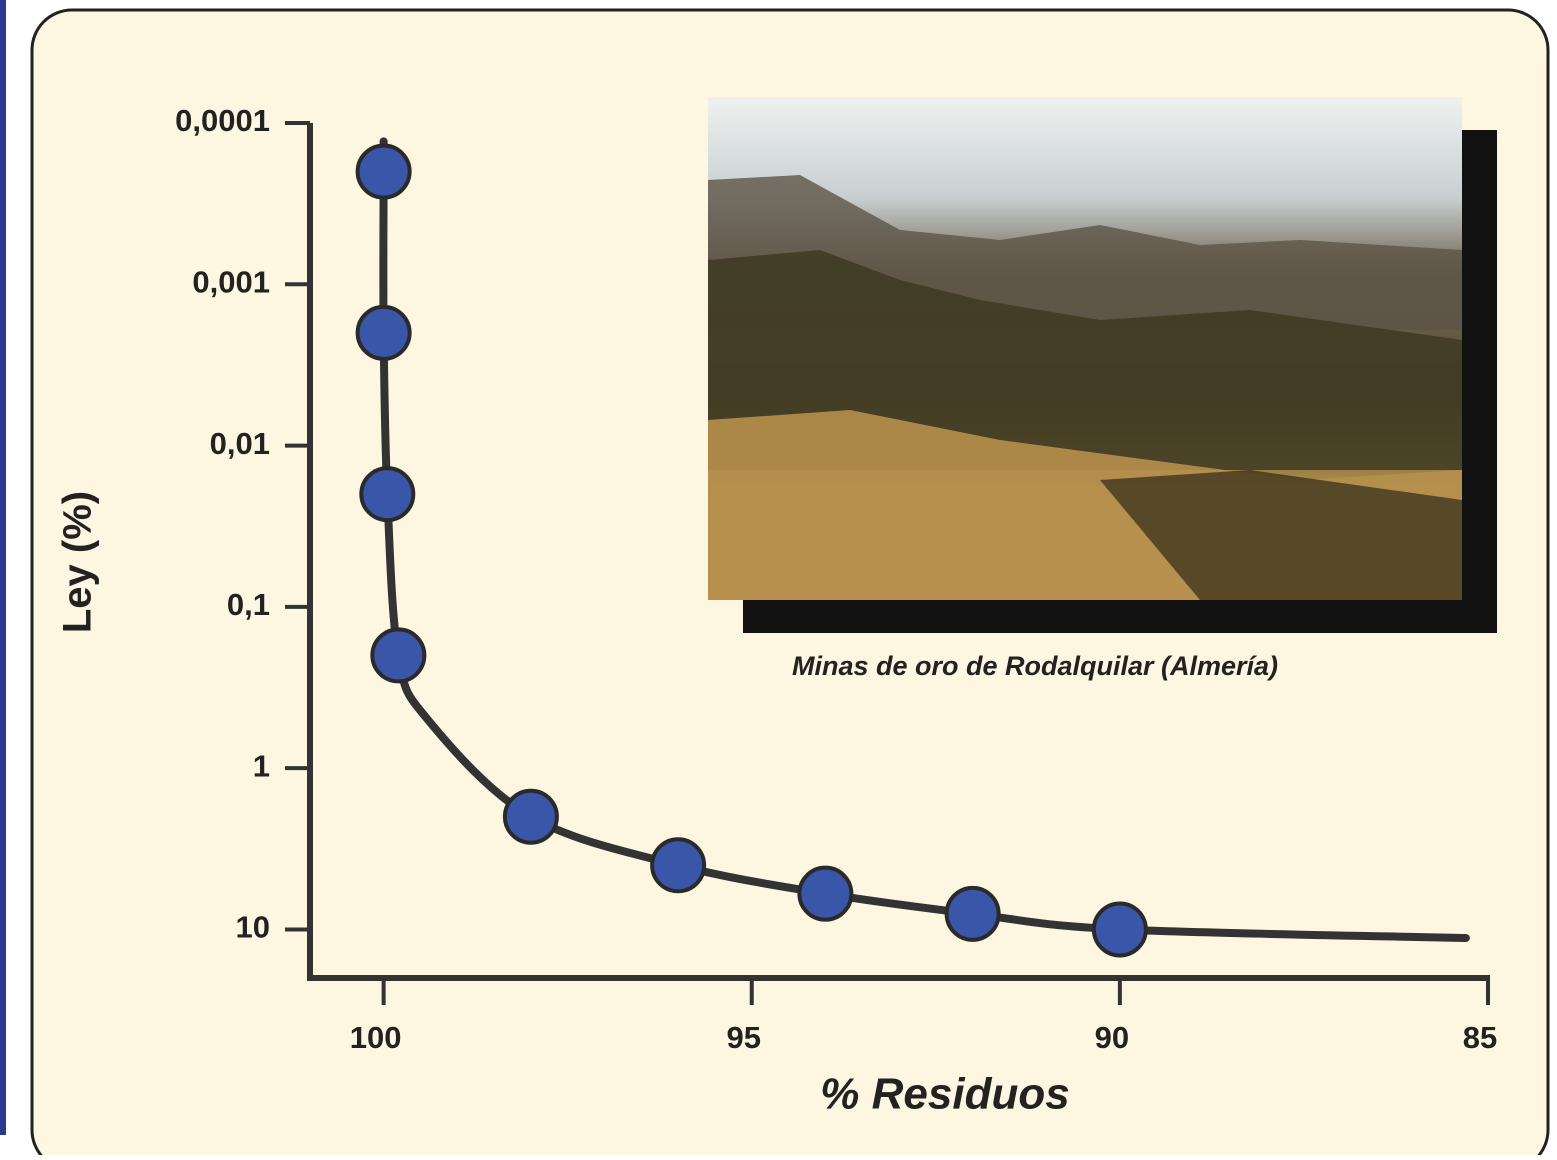 The width and height of the screenshot is (1557, 1160). What do you see at coordinates (944, 1094) in the screenshot?
I see `x-axis-label: % Residuos` at bounding box center [944, 1094].